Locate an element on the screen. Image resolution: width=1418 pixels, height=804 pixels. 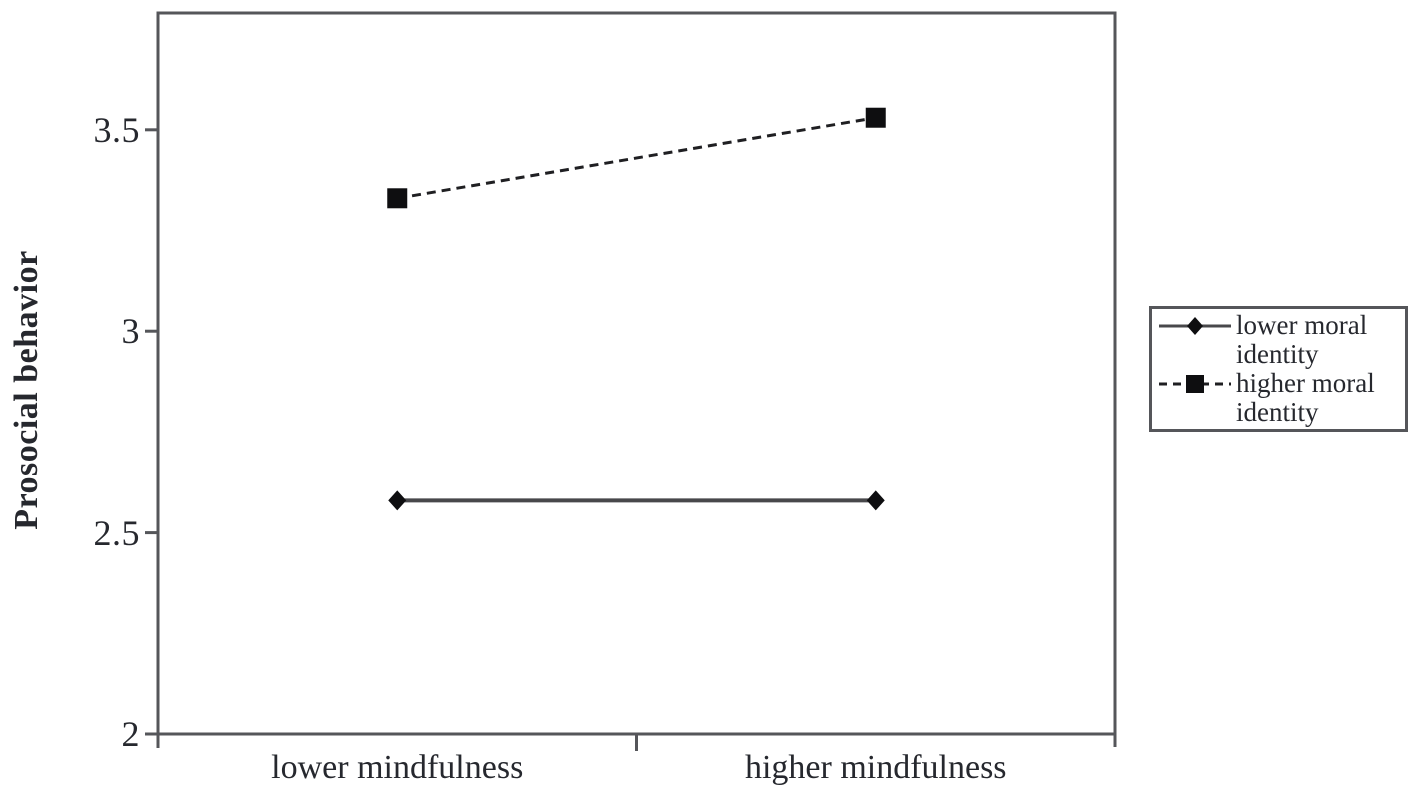
dashed-line-square-marker-icon is located at coordinates (1195, 384).